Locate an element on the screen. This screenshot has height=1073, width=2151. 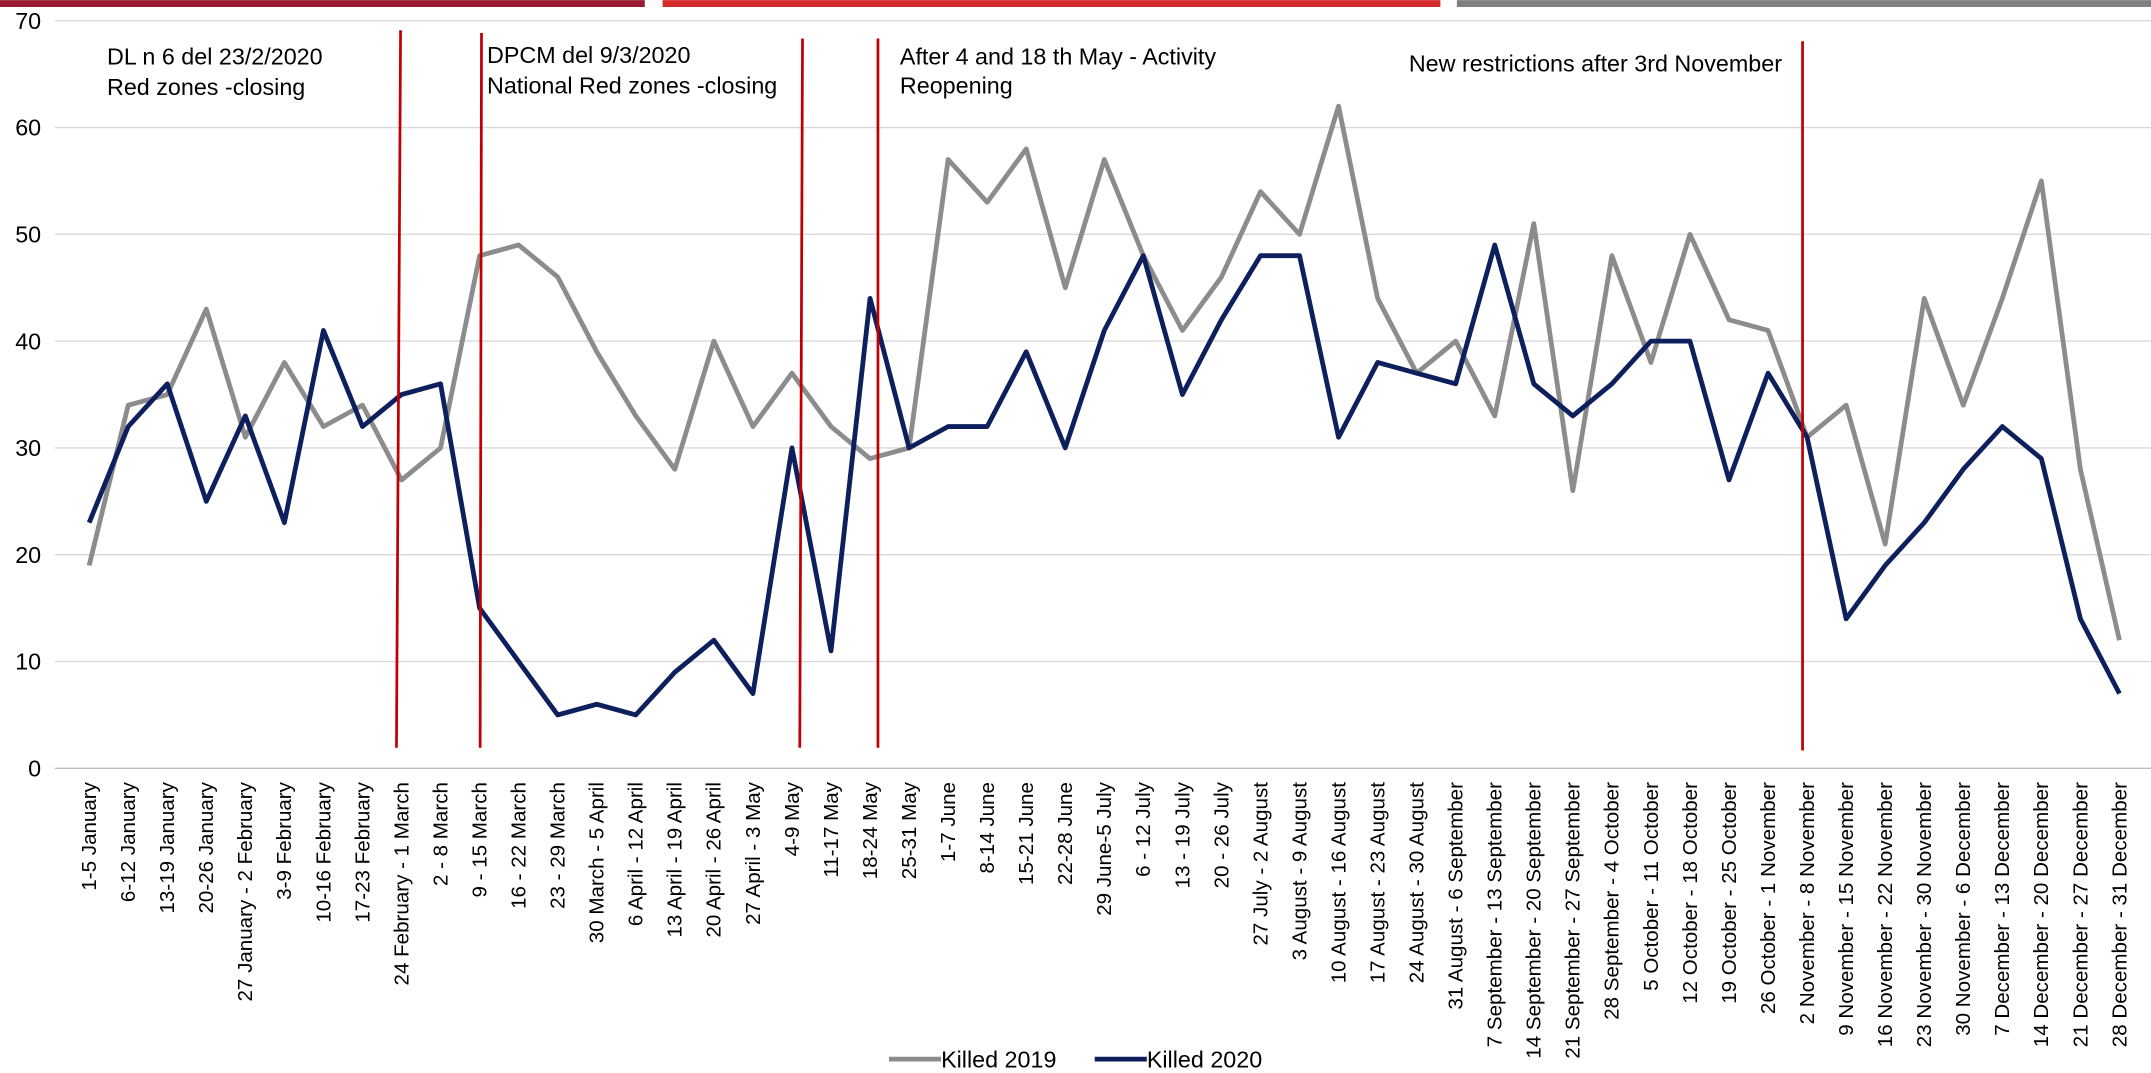
annotation: National Red zones -closing is located at coordinates (632, 85).